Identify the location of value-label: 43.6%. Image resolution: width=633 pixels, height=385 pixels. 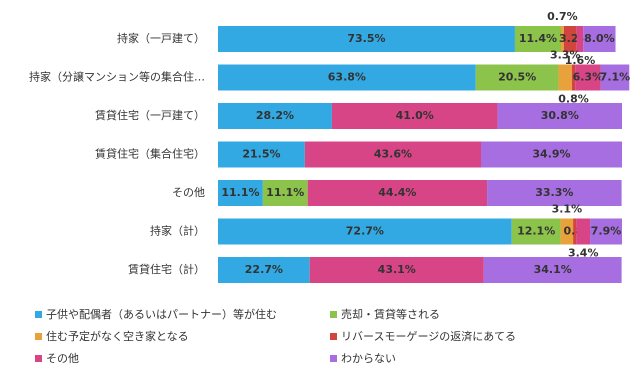
(393, 154).